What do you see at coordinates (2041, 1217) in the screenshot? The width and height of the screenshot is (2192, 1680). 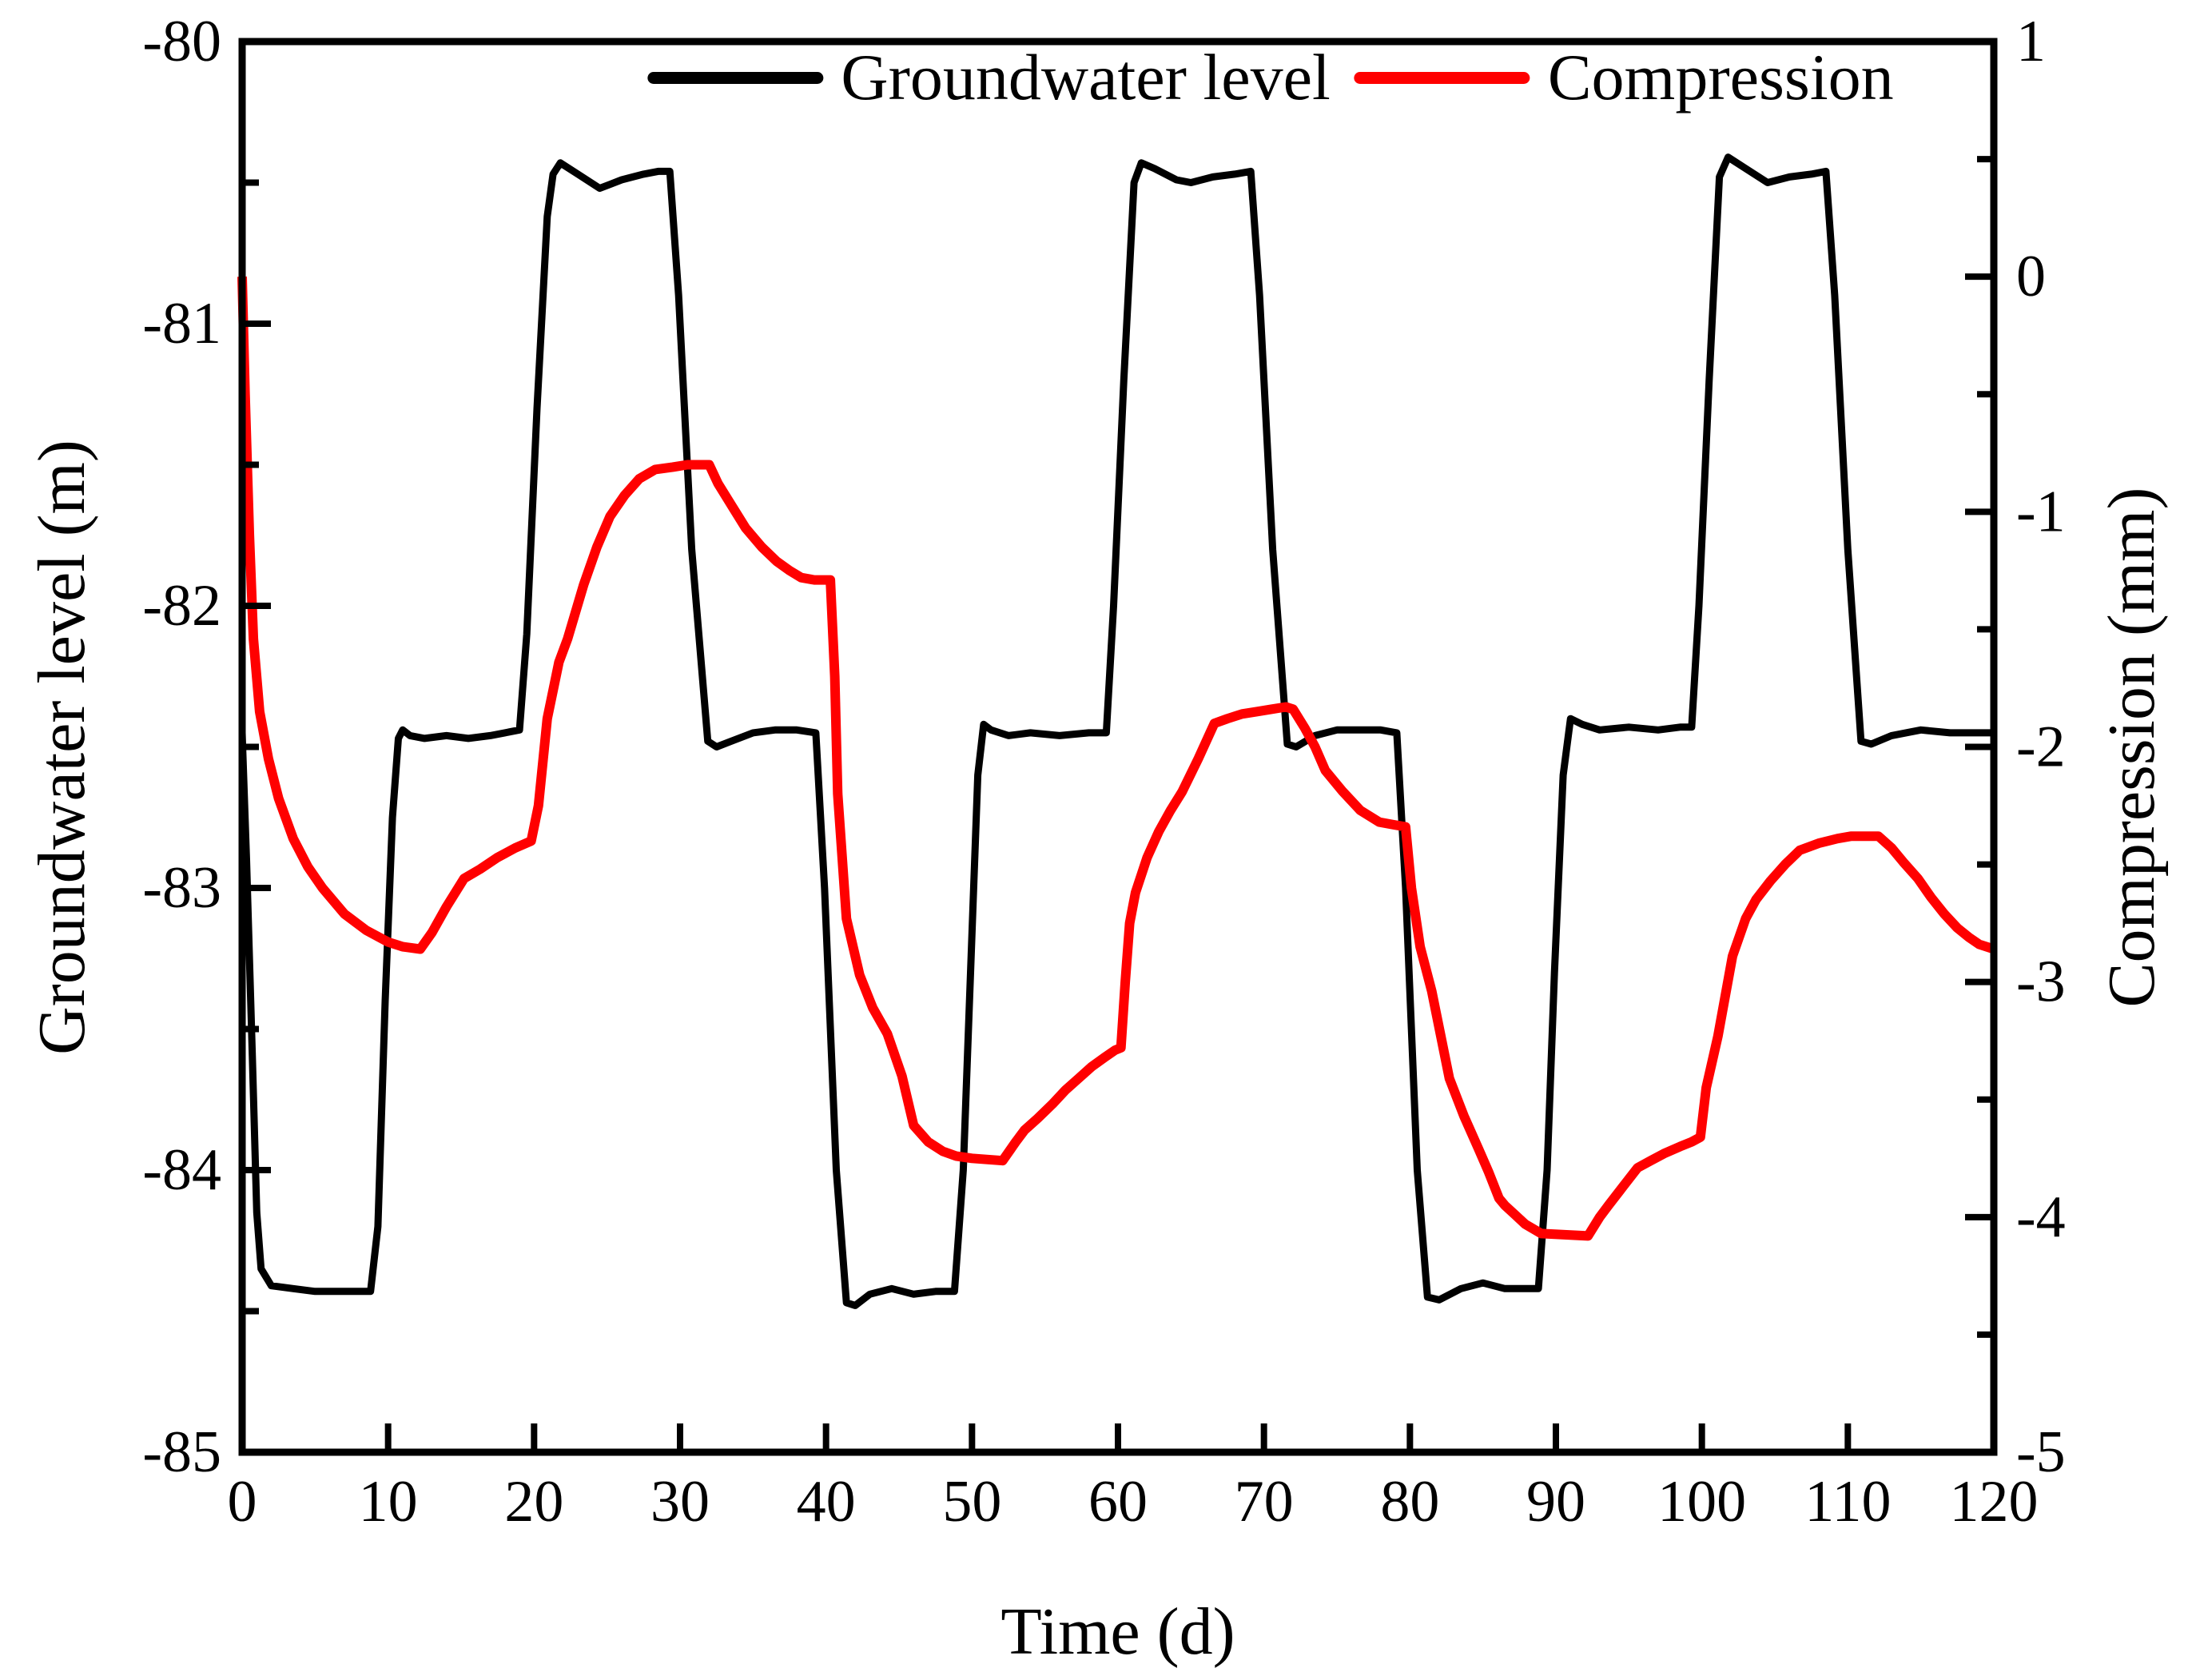 I see `y-right-tick-label: -4` at bounding box center [2041, 1217].